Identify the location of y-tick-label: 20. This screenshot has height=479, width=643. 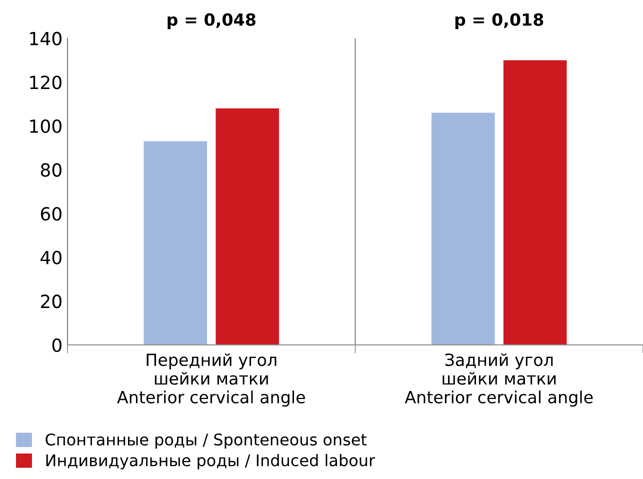
(51, 301).